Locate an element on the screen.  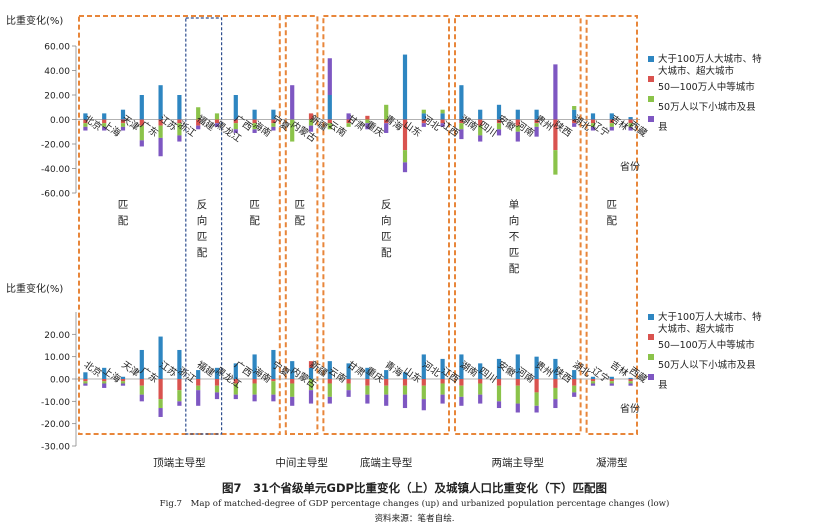
bar-upper-湖北-s4 is located at coordinates (574, 125).